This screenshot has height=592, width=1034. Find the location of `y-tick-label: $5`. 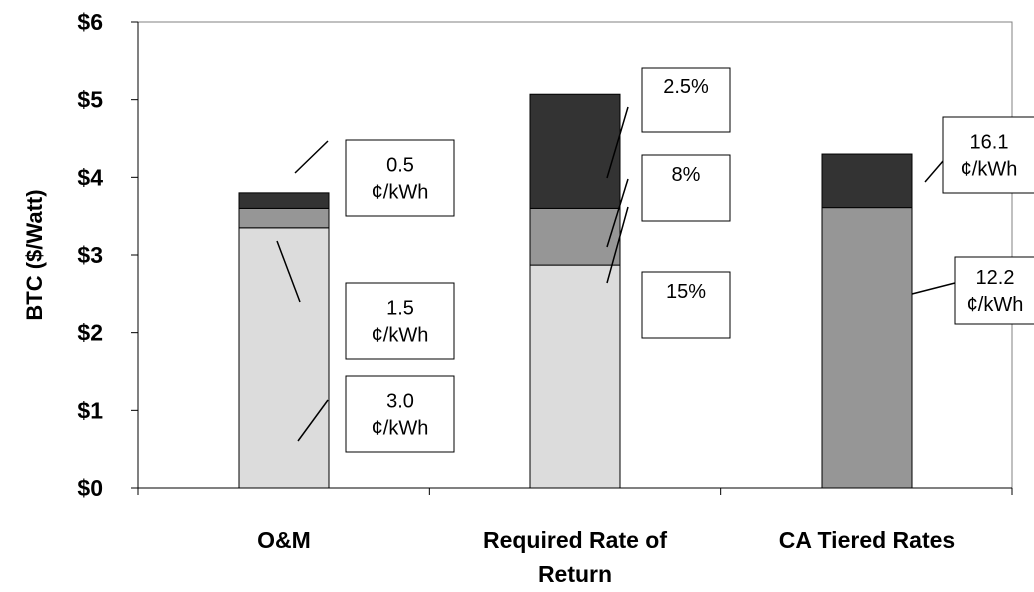

y-tick-label: $5 is located at coordinates (90, 100).